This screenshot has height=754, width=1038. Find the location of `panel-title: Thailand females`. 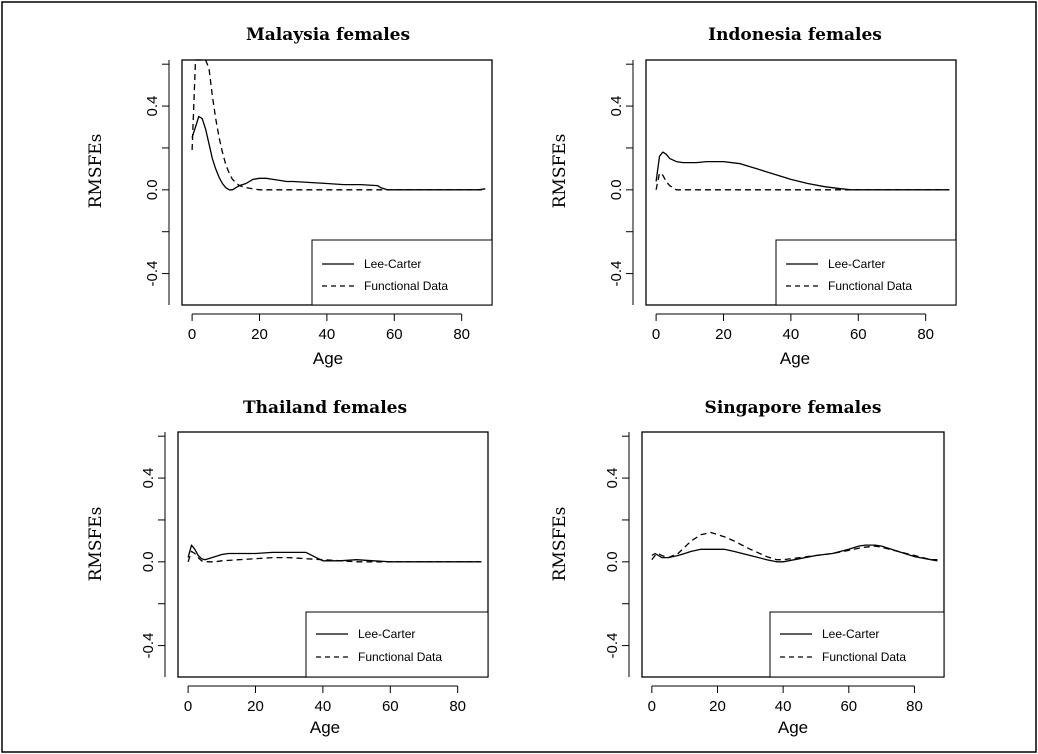

panel-title: Thailand females is located at coordinates (325, 408).